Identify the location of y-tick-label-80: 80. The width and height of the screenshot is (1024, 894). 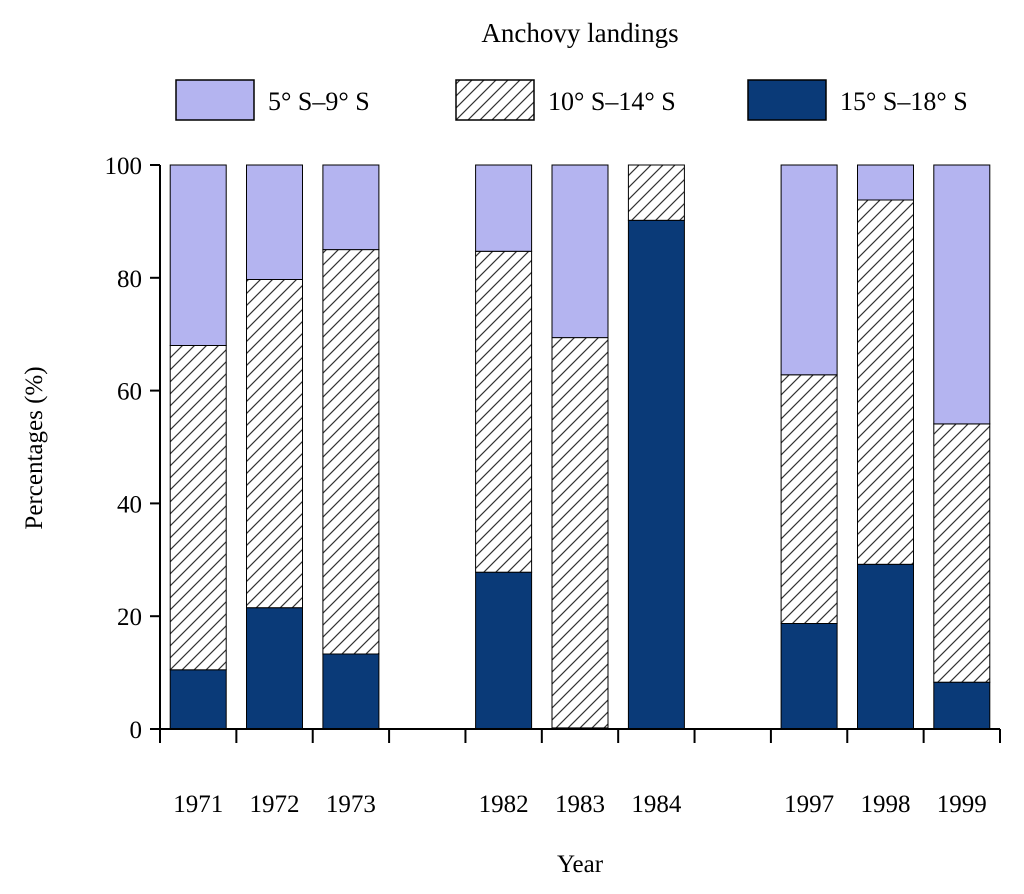
(129, 279).